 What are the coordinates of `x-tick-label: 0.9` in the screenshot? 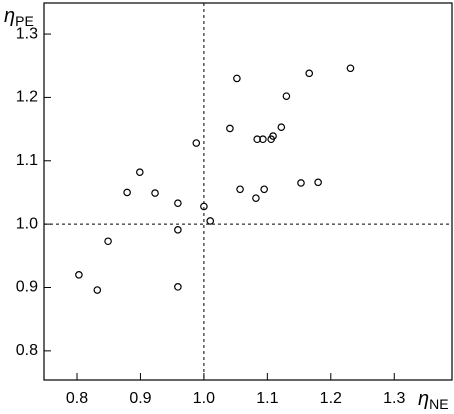 It's located at (140, 398).